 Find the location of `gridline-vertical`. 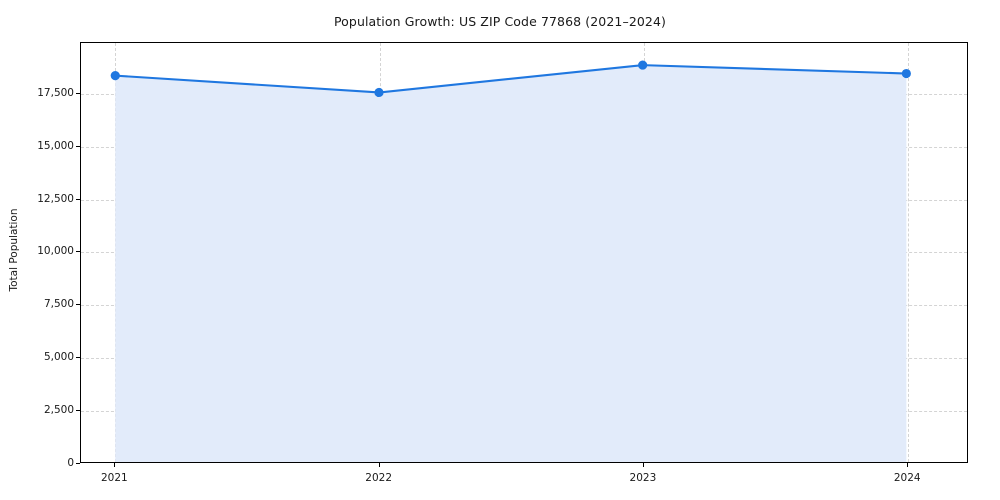

gridline-vertical is located at coordinates (909, 252).